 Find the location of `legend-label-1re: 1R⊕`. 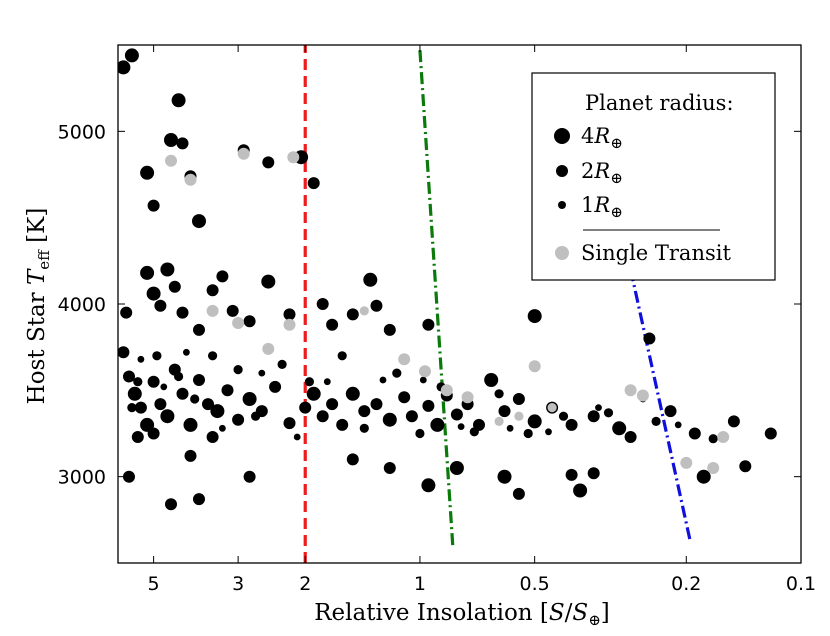

legend-label-1re: 1R⊕ is located at coordinates (602, 207).